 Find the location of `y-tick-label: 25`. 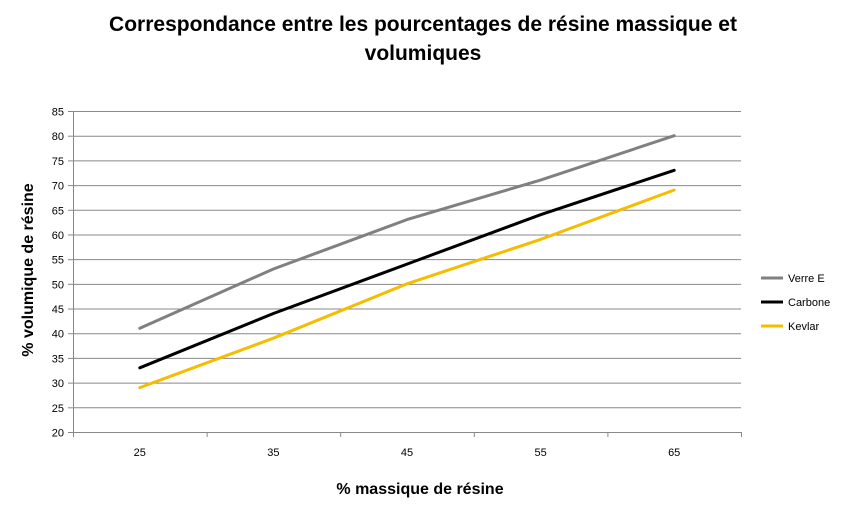

y-tick-label: 25 is located at coordinates (58, 409).